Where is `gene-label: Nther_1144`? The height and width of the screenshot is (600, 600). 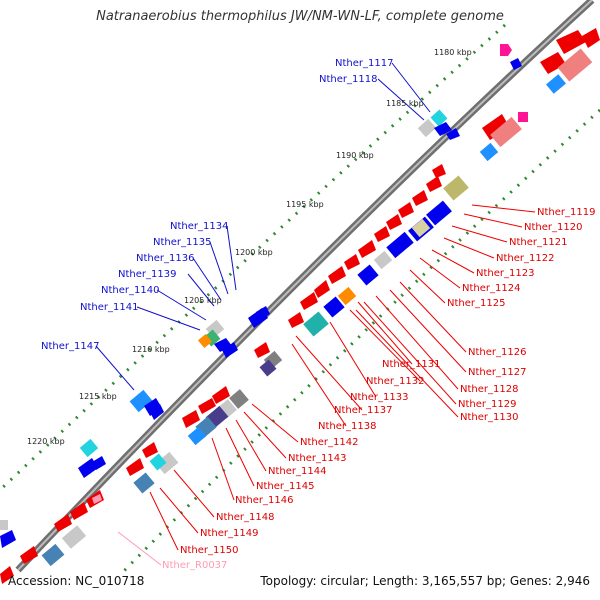 gene-label: Nther_1144 is located at coordinates (297, 471).